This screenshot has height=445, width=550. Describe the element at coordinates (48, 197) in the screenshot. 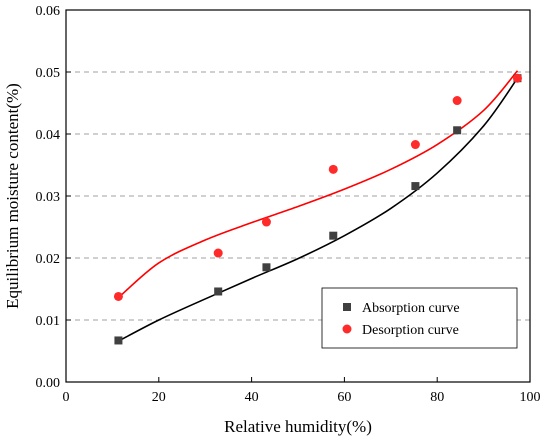

I see `y-tick-label: 0.03` at that location.